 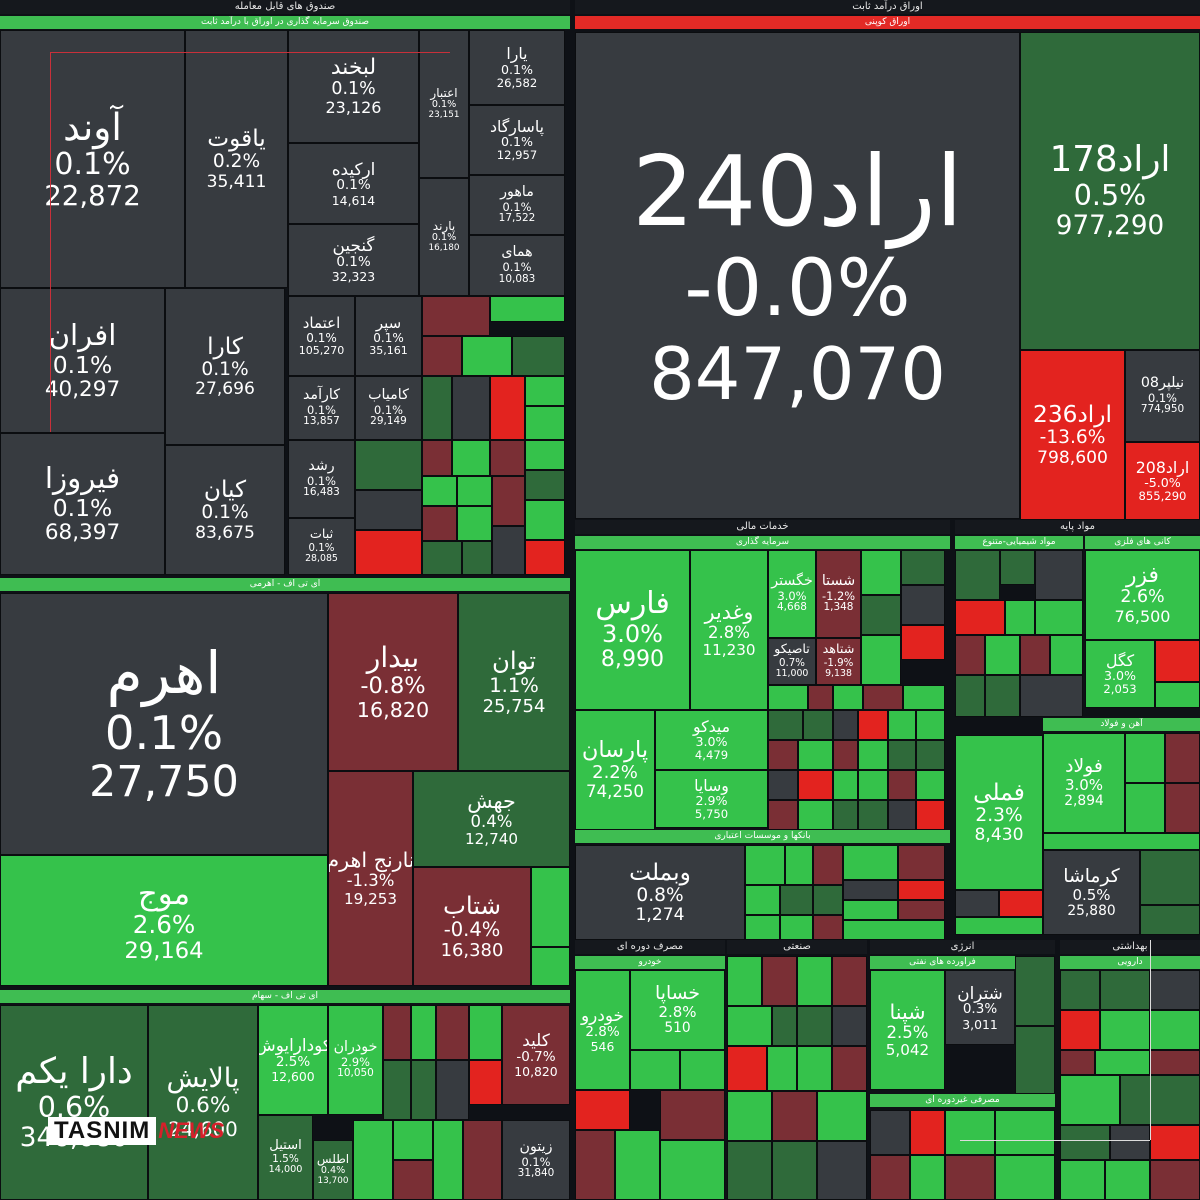 What do you see at coordinates (321, 546) in the screenshot?
I see `heatmap-tile: ثبات 0.1% 28,085` at bounding box center [321, 546].